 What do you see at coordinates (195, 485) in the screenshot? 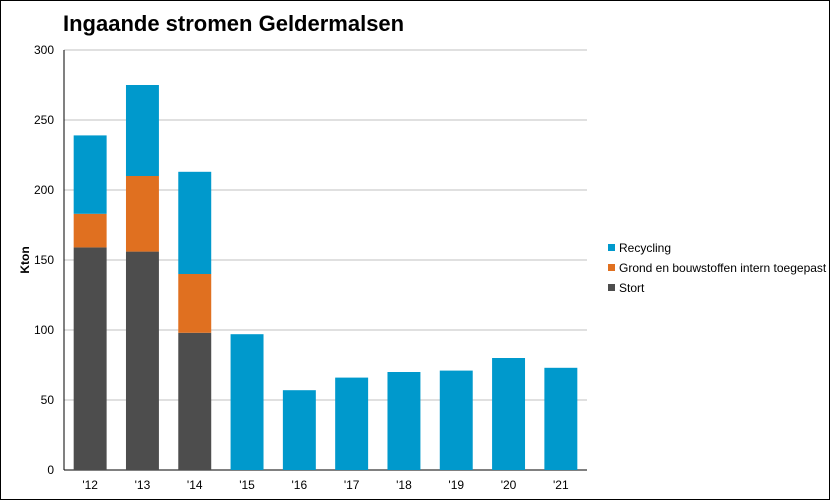
I see `x-tick-label: '14` at bounding box center [195, 485].